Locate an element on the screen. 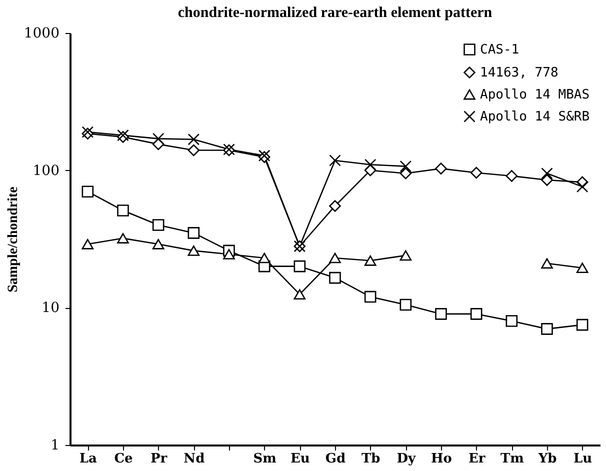 The height and width of the screenshot is (471, 606). y-tick-label: 1 is located at coordinates (55, 446).